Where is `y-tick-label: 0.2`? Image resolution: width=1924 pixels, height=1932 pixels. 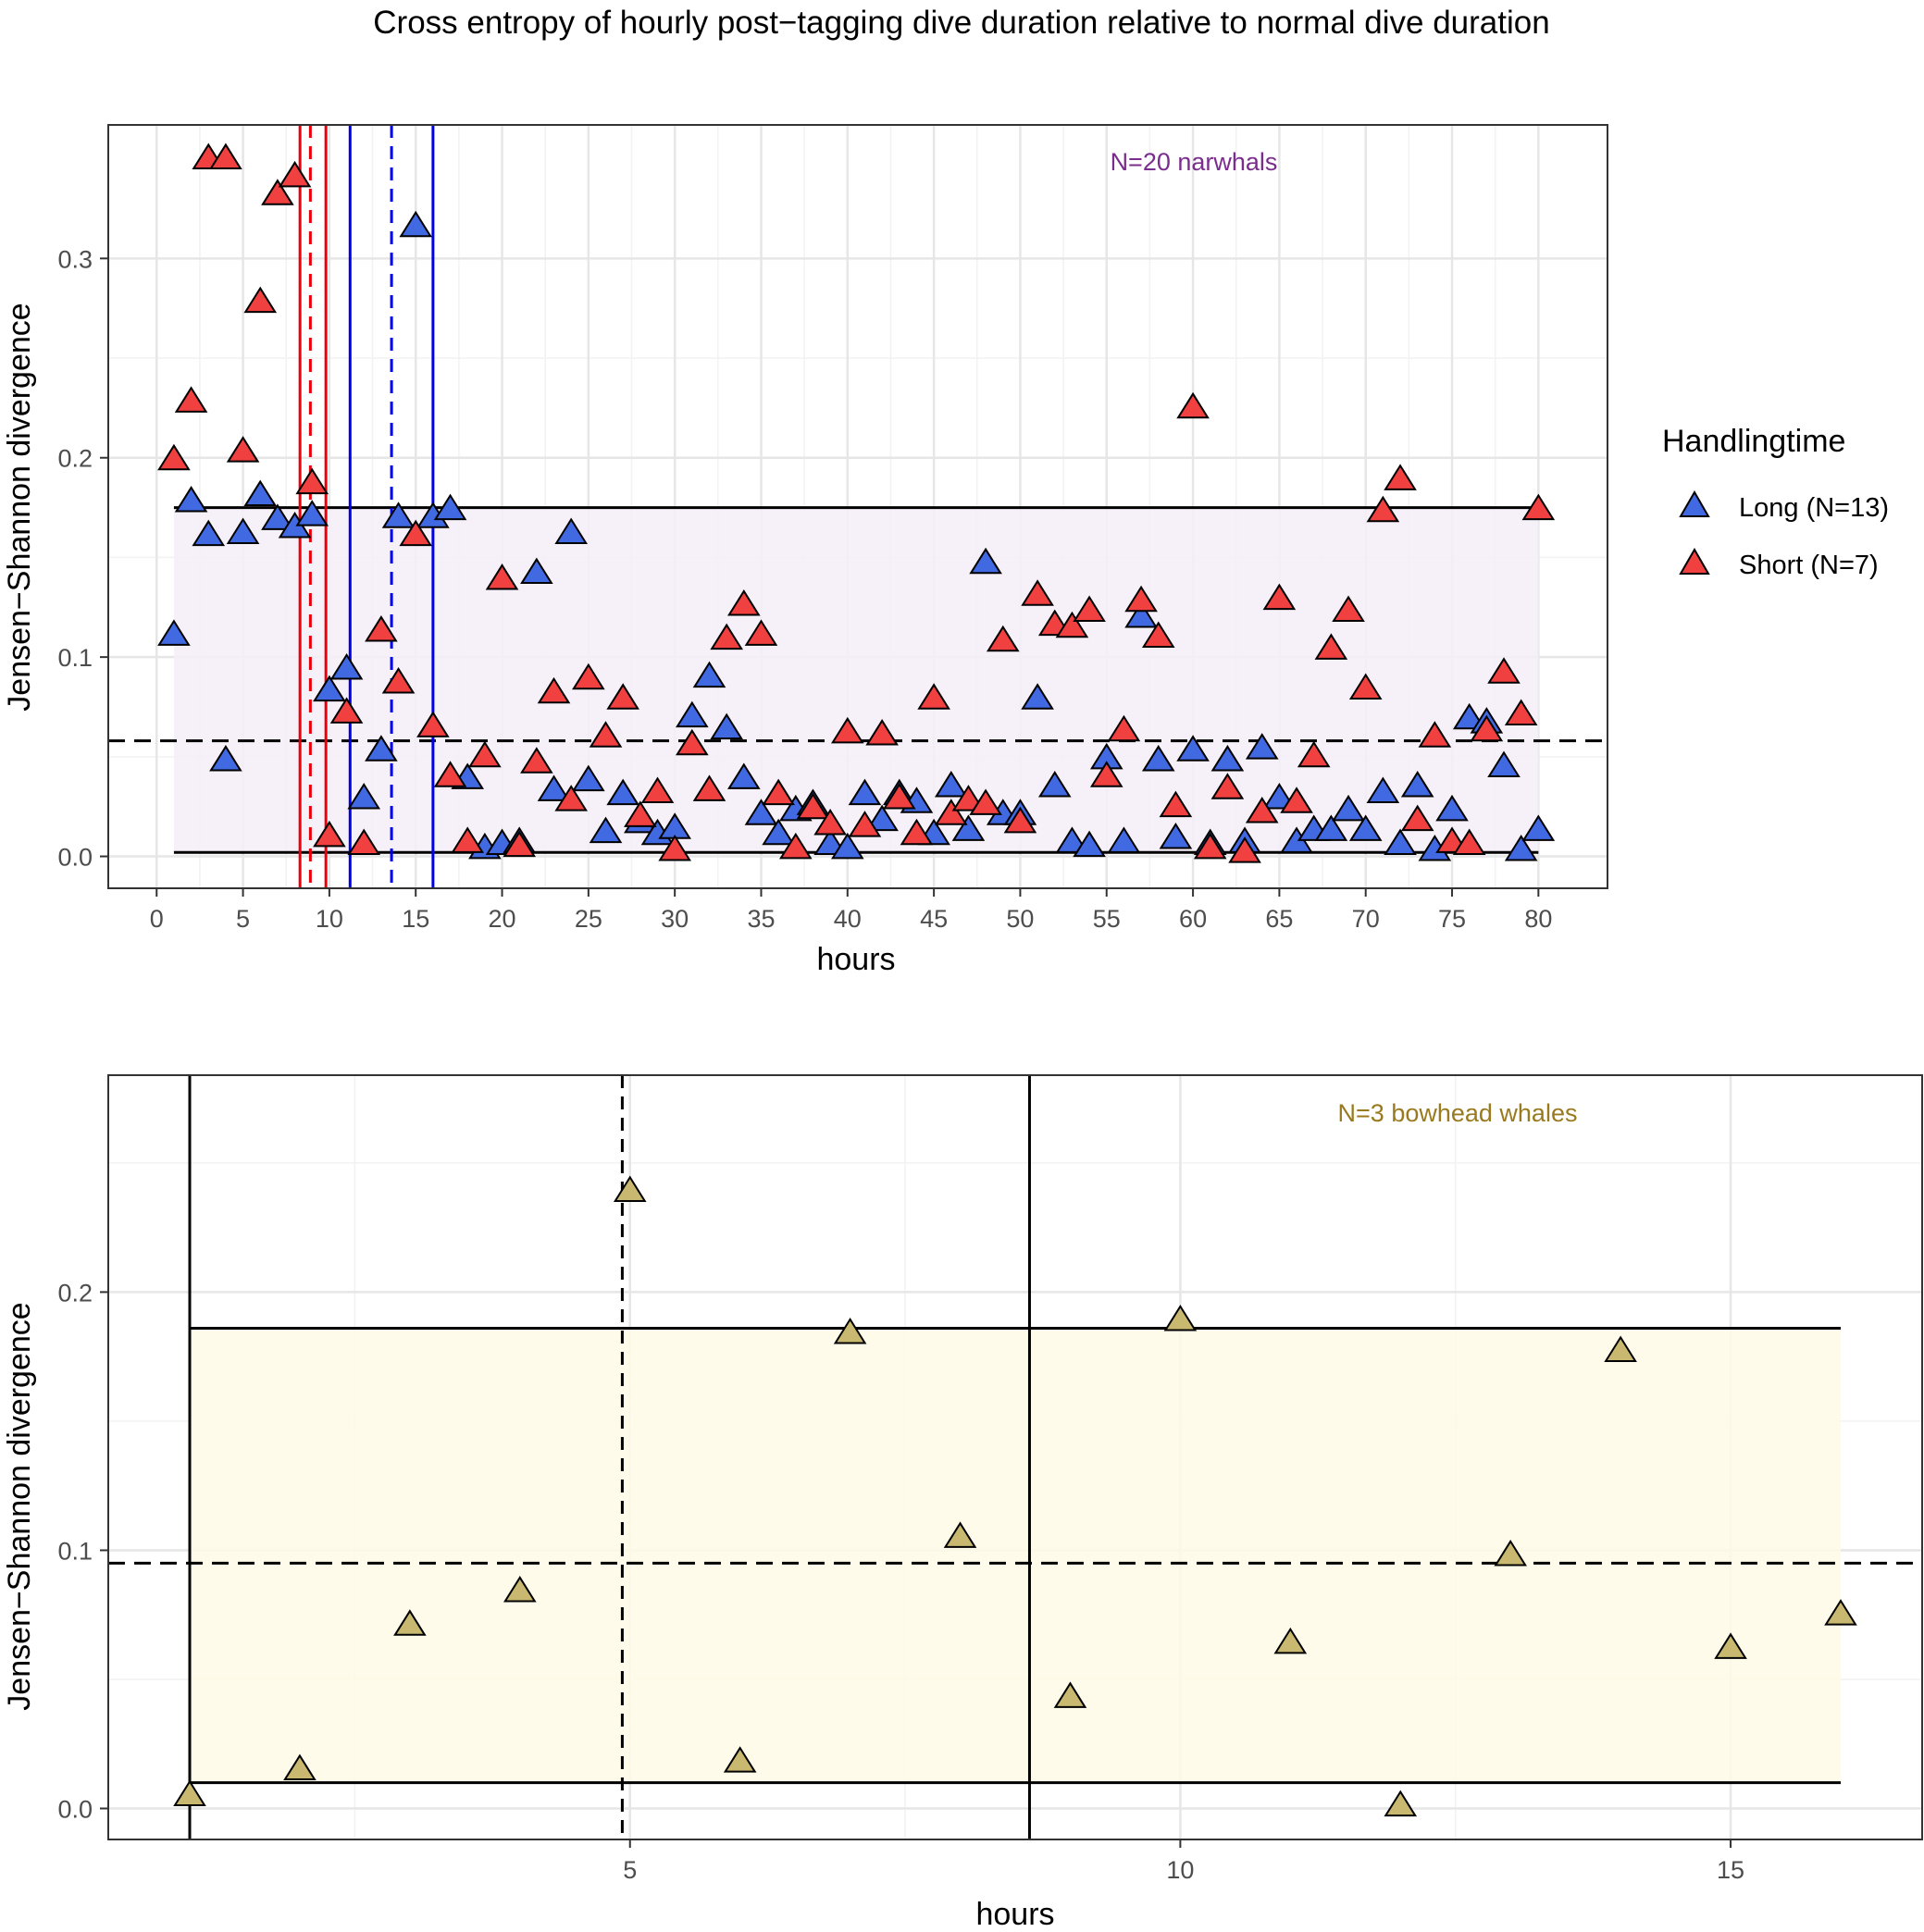 y-tick-label: 0.2 is located at coordinates (75, 459).